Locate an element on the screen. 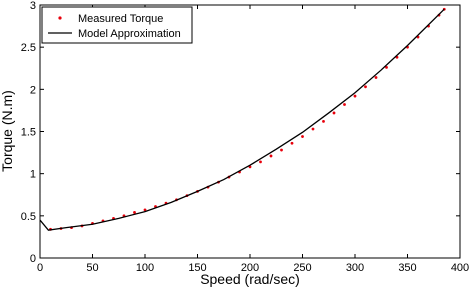  y-tick-label: 0 is located at coordinates (33, 259).